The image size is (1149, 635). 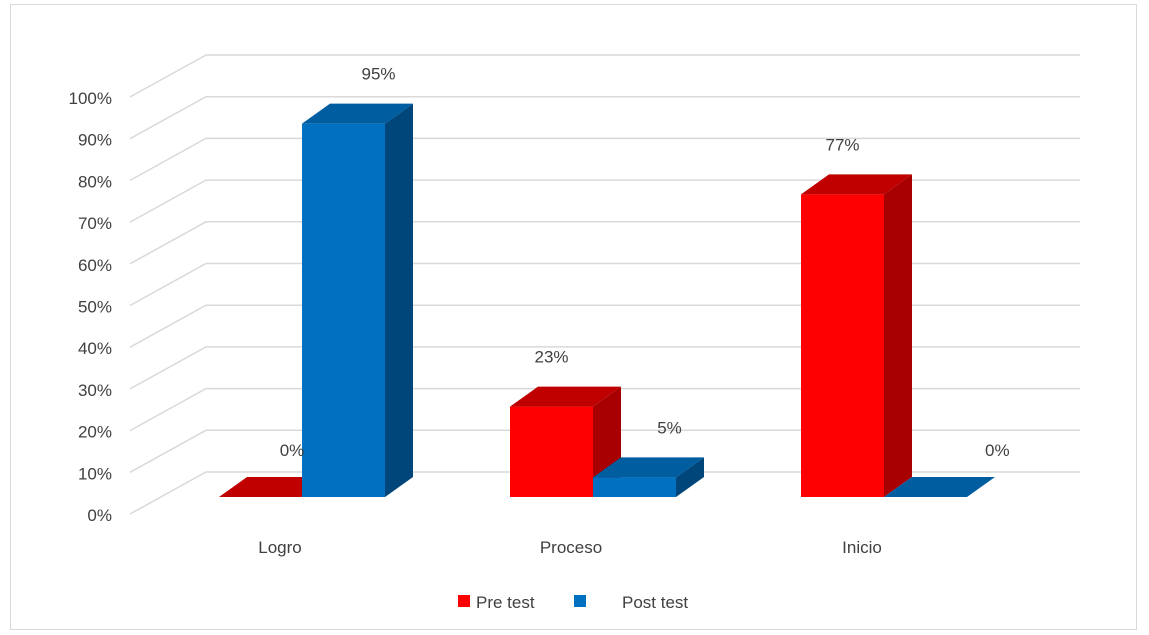 What do you see at coordinates (669, 427) in the screenshot?
I see `data-label: 5%` at bounding box center [669, 427].